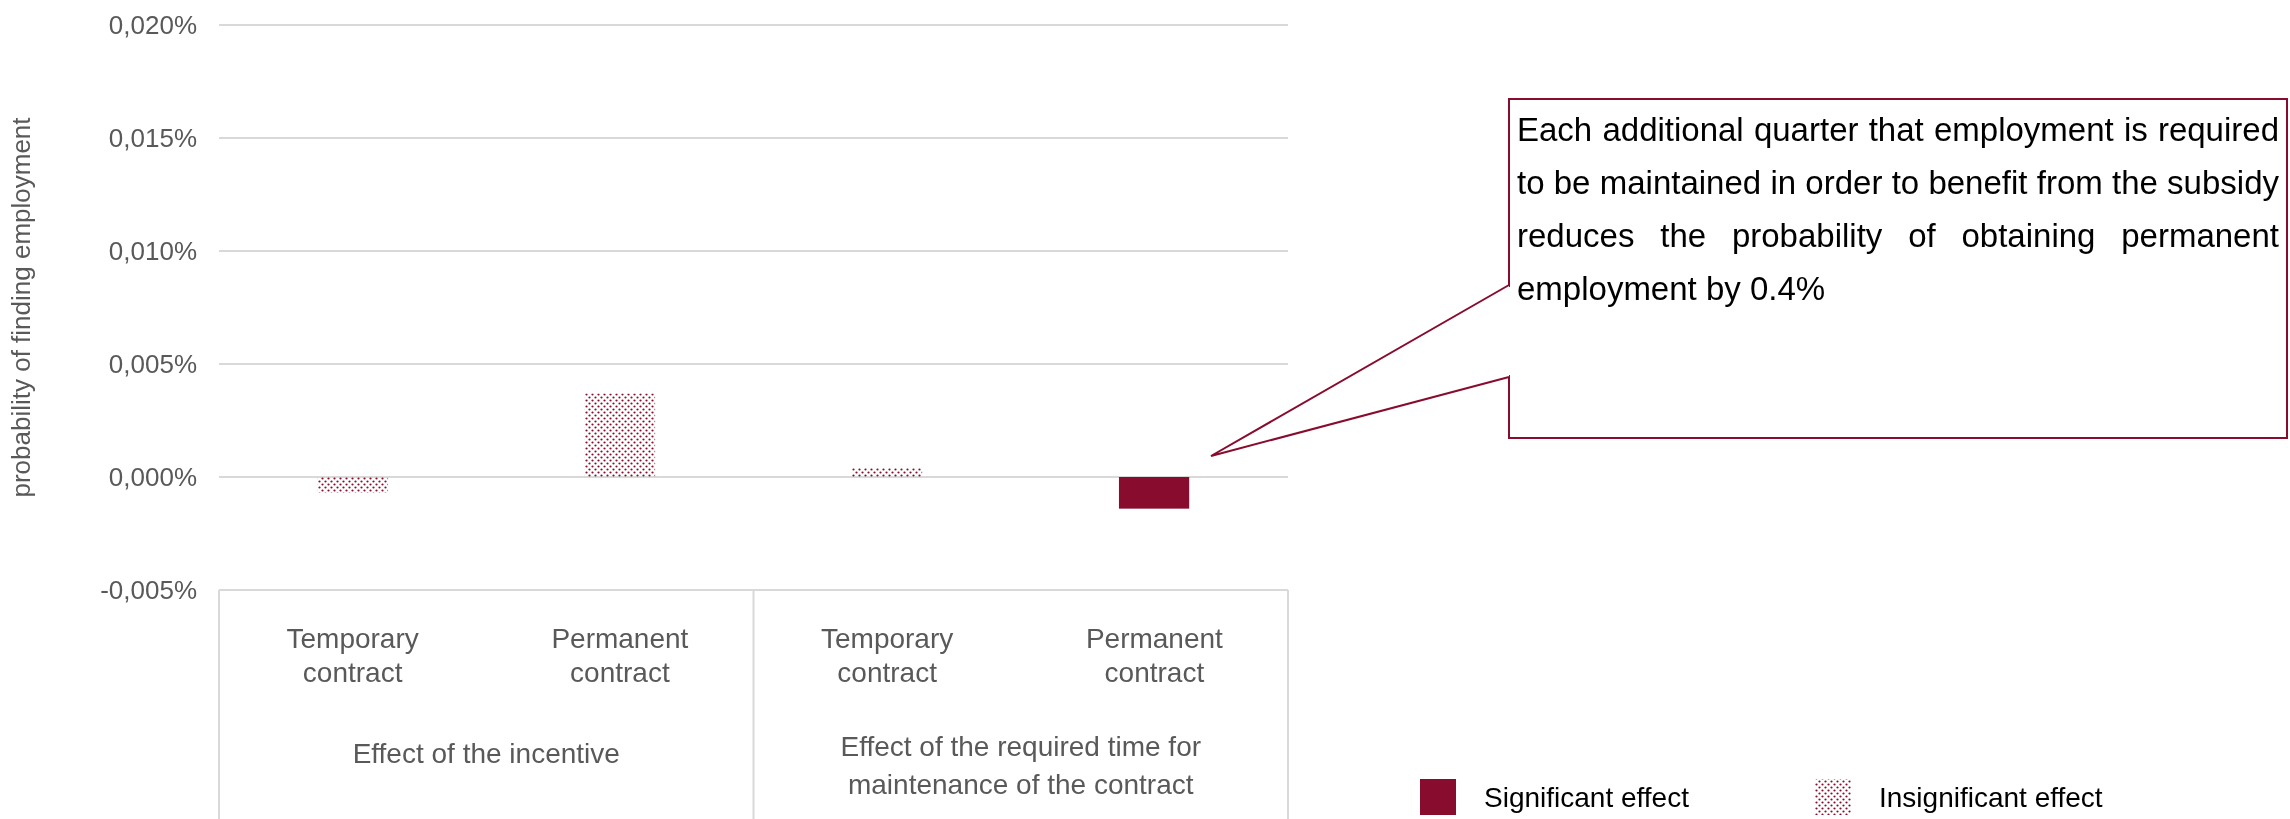 This screenshot has width=2290, height=819. Describe the element at coordinates (152, 251) in the screenshot. I see `y-tick-label: 0,010%` at that location.